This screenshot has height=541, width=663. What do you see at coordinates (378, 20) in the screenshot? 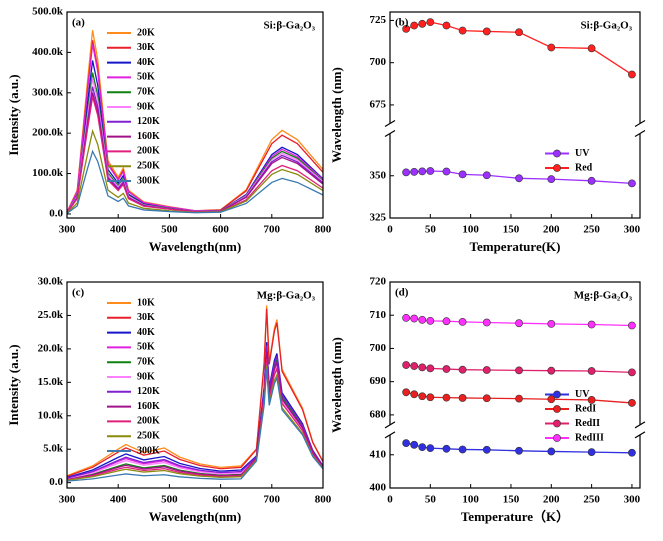
I see `y-tick-label: 725` at bounding box center [378, 20].